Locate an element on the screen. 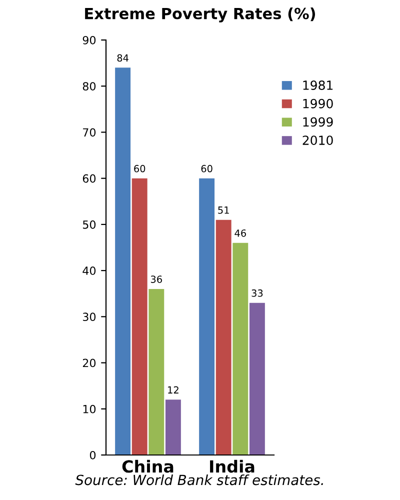 This screenshot has width=400, height=500. y-tick-label: 30 is located at coordinates (89, 317).